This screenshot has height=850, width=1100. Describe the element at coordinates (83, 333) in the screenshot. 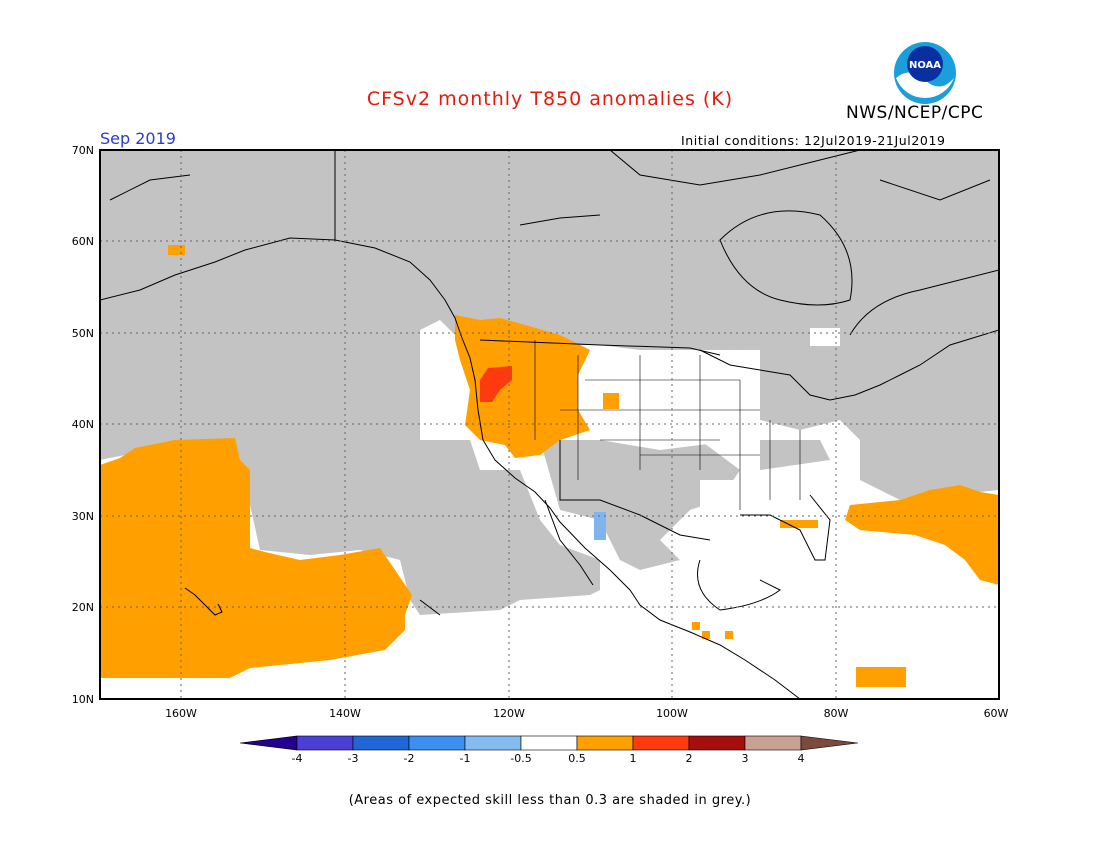

I see `lat-label: 50N` at that location.